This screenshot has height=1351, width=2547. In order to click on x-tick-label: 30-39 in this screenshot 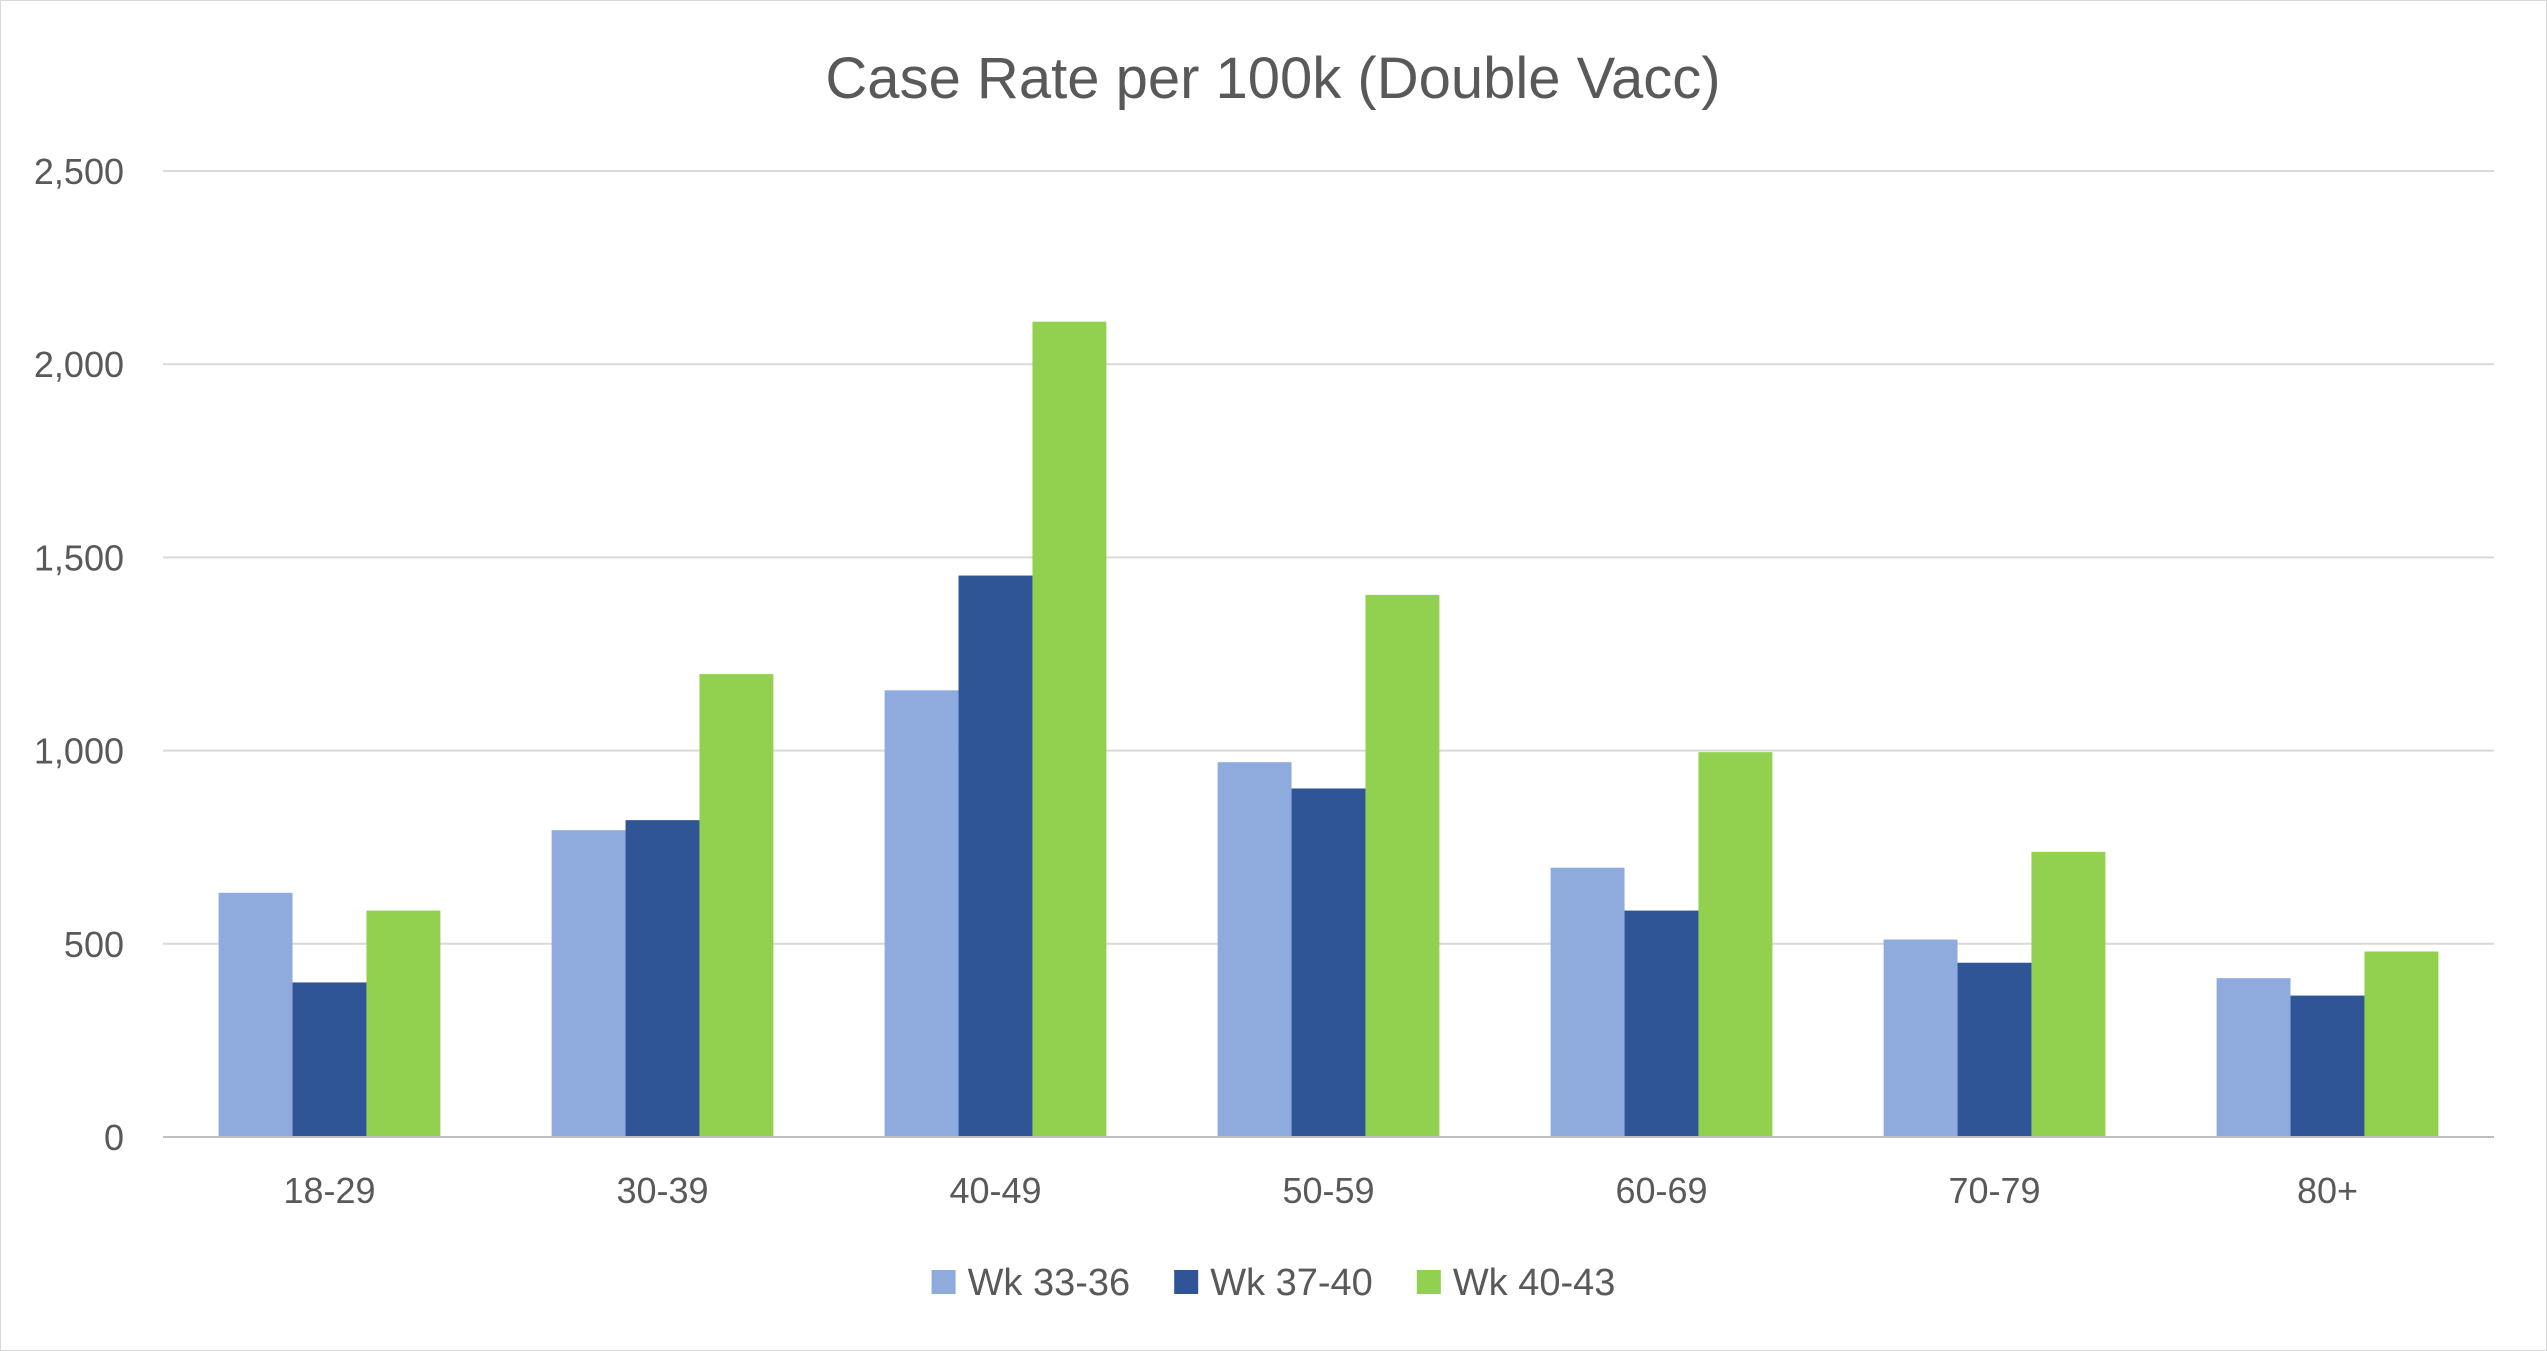, I will do `click(662, 1190)`.